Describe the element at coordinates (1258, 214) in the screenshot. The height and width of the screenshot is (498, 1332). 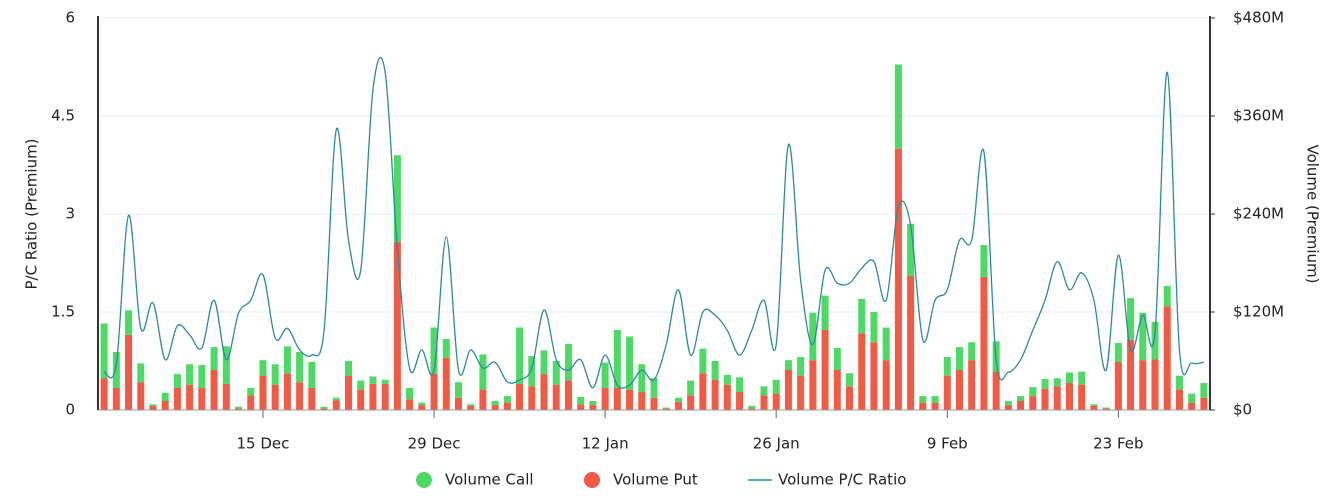
I see `y2-tick-label: $240M` at that location.